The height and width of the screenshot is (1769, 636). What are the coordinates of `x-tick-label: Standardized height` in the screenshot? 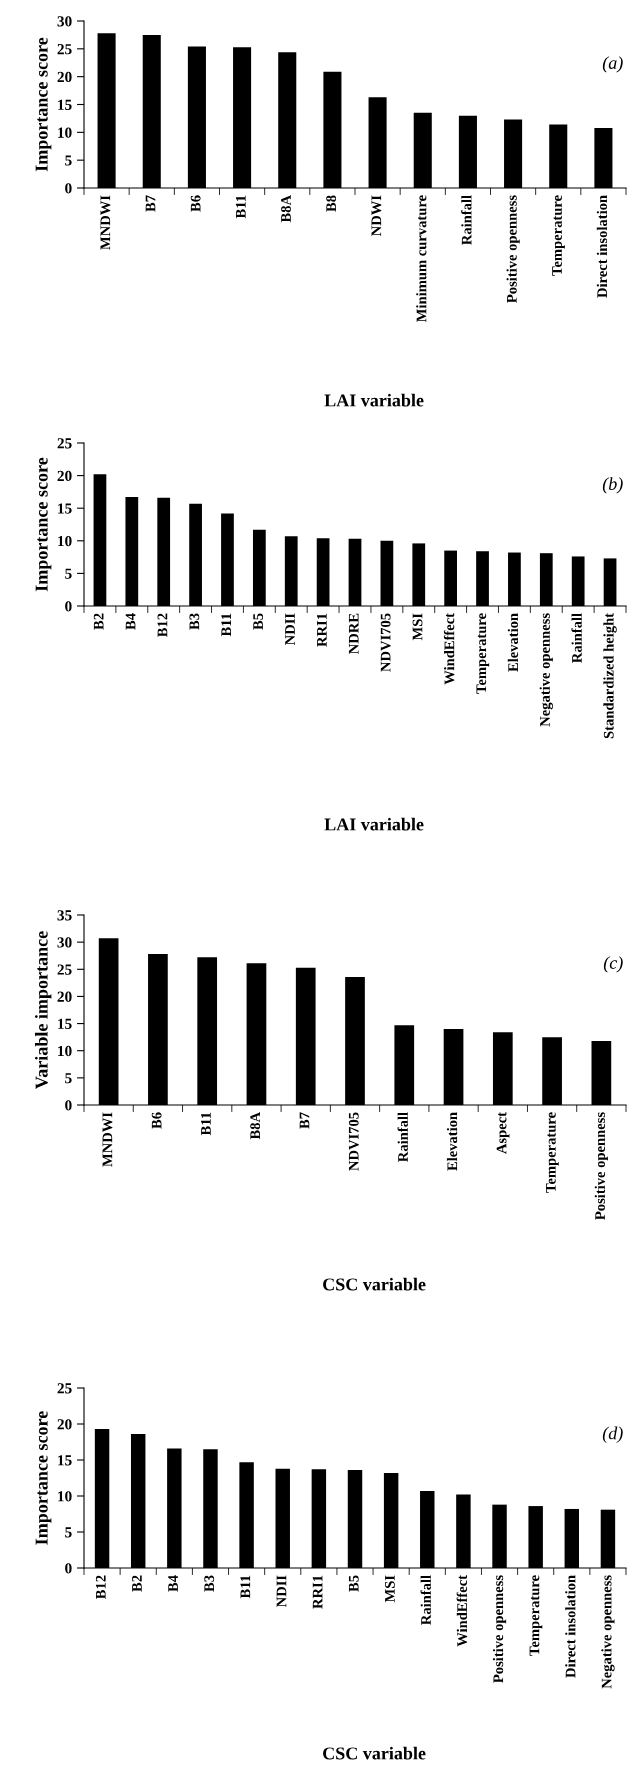 It's located at (610, 676).